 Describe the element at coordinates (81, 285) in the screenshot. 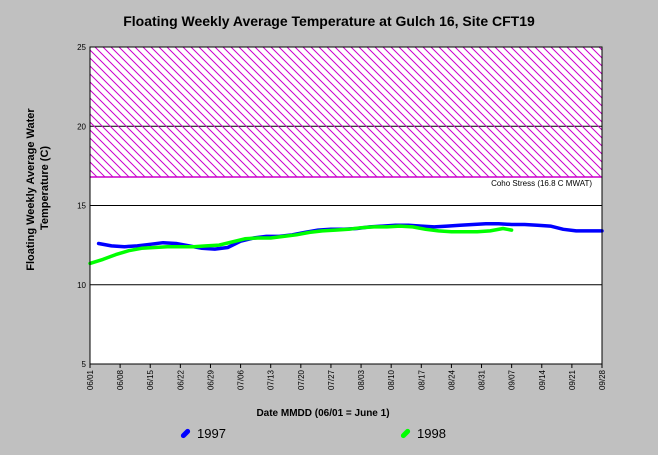

I see `y-tick-label: 10` at that location.